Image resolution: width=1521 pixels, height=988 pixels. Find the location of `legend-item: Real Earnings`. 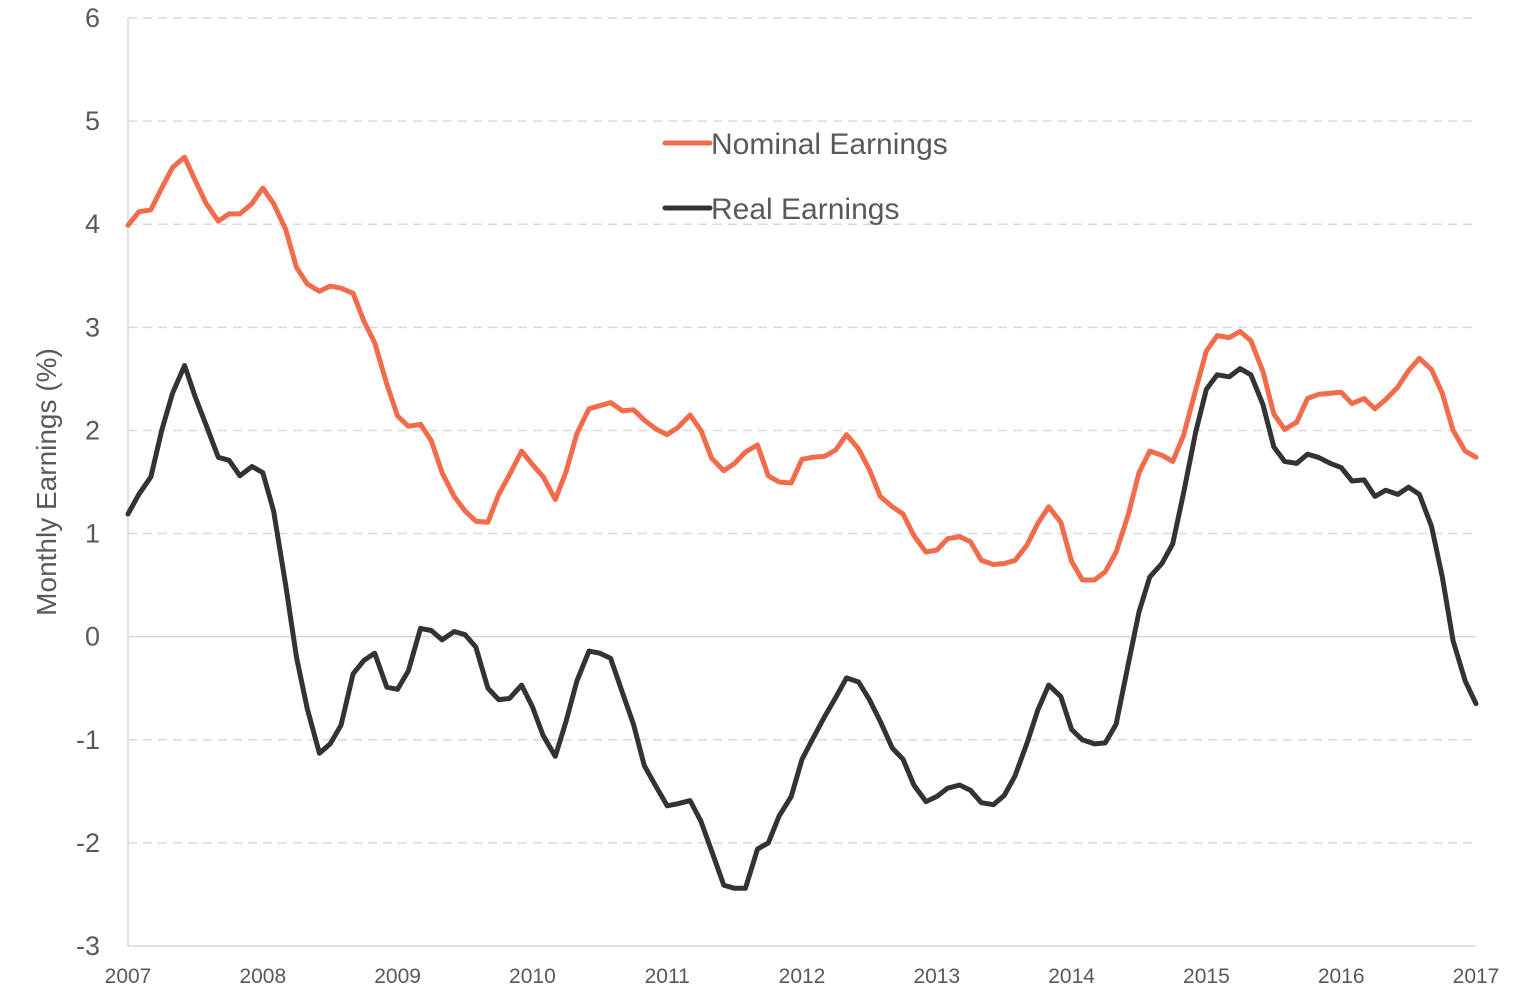

legend-item: Real Earnings is located at coordinates (780, 209).